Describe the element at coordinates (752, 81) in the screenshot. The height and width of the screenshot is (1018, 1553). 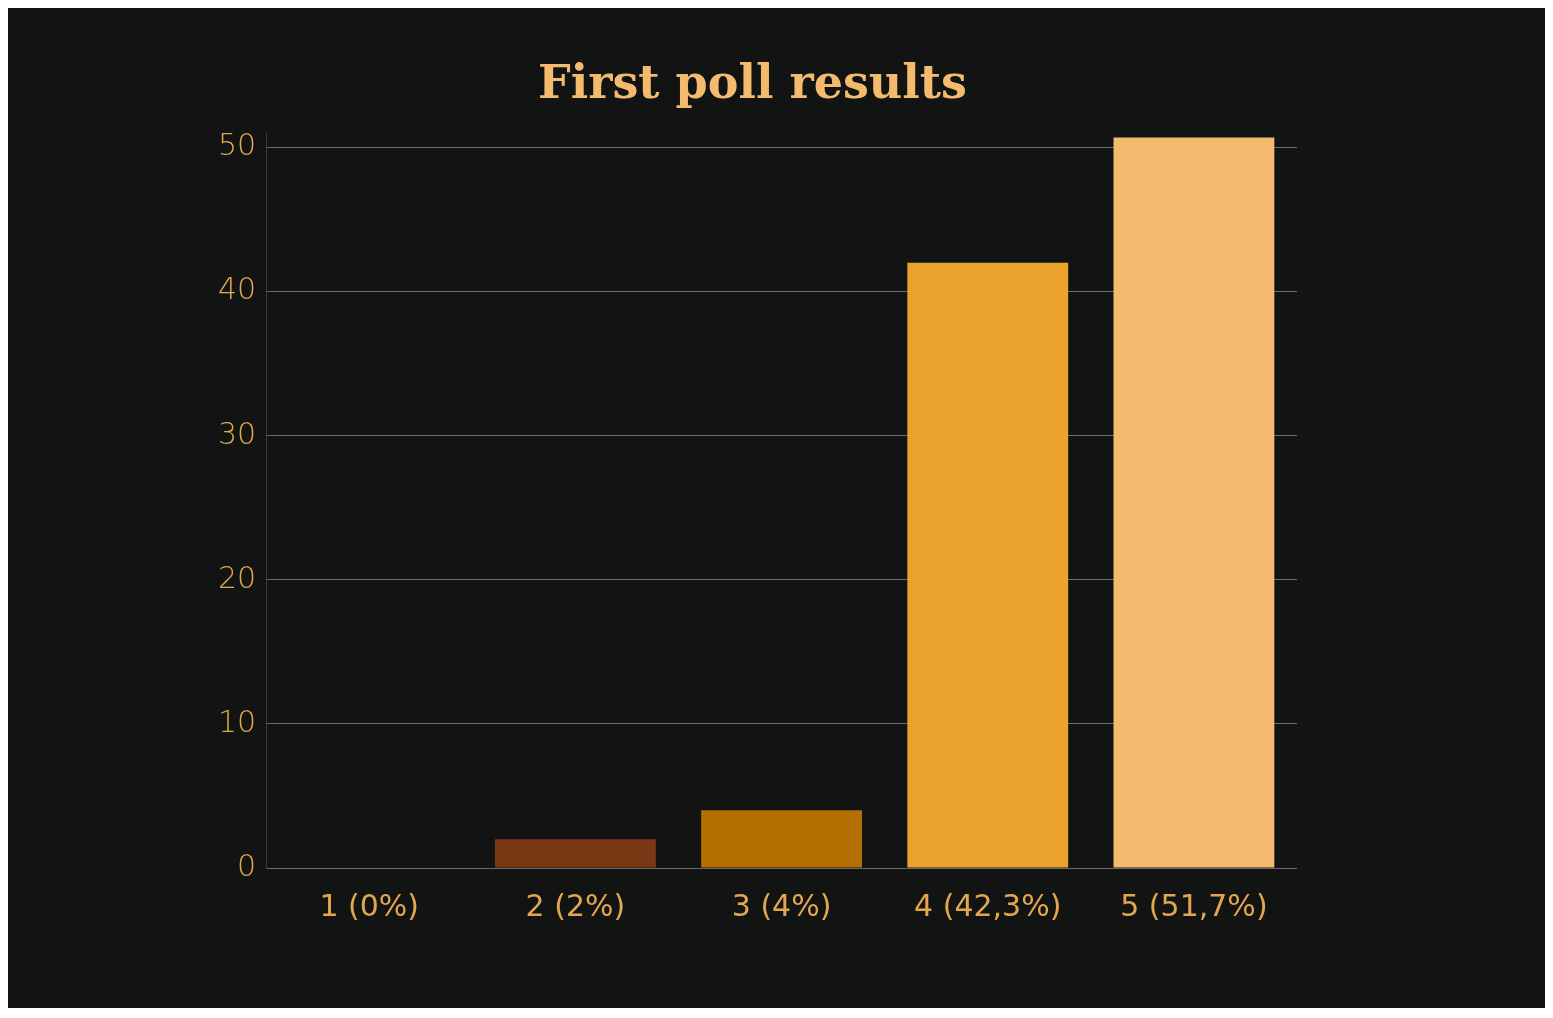
I see `chart-title: First poll results` at that location.